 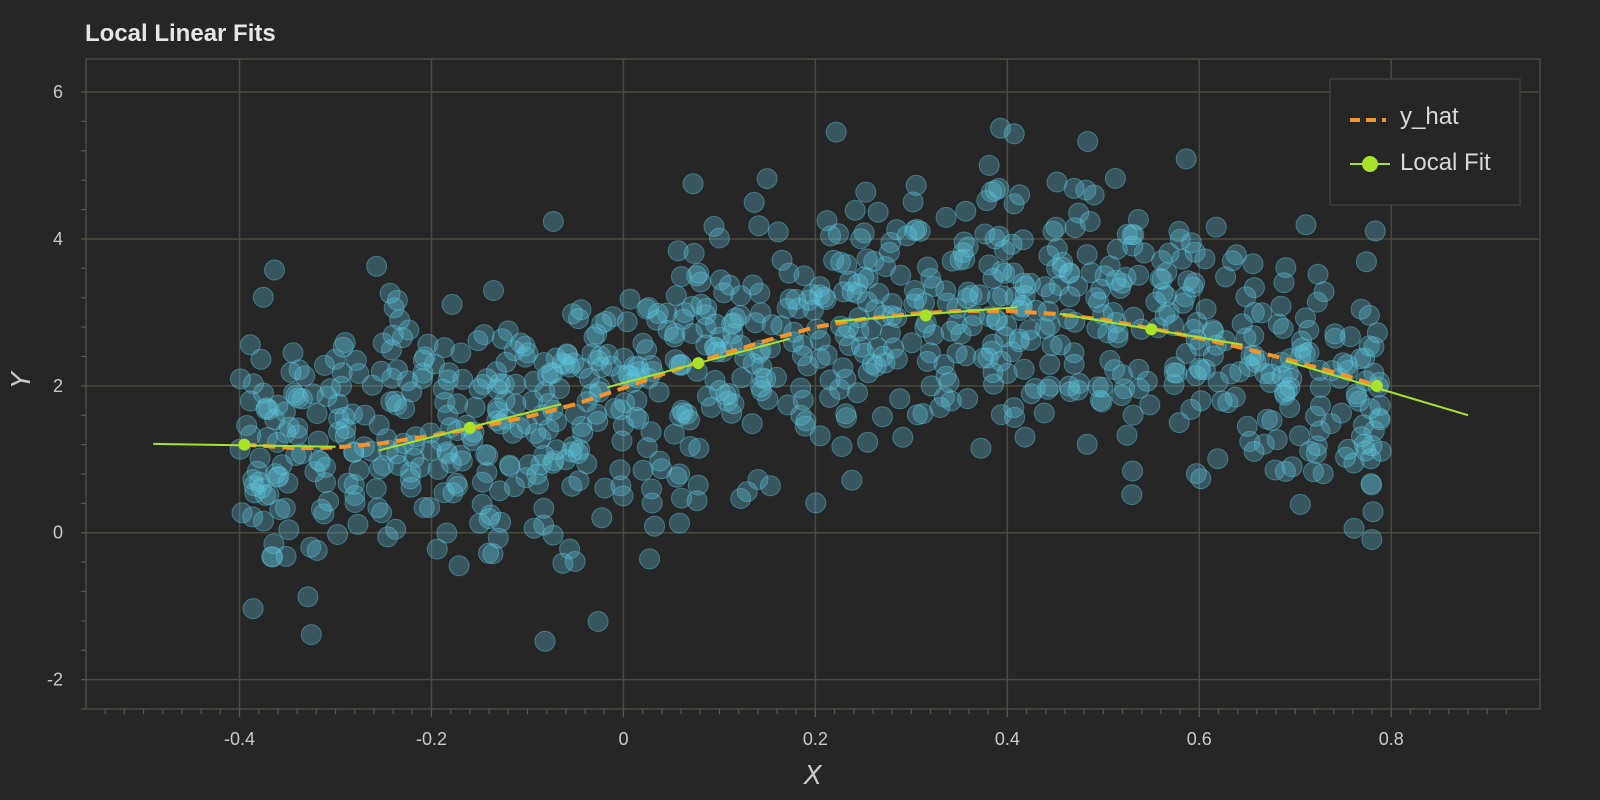 I want to click on y-tick-label: 2, so click(x=58, y=386).